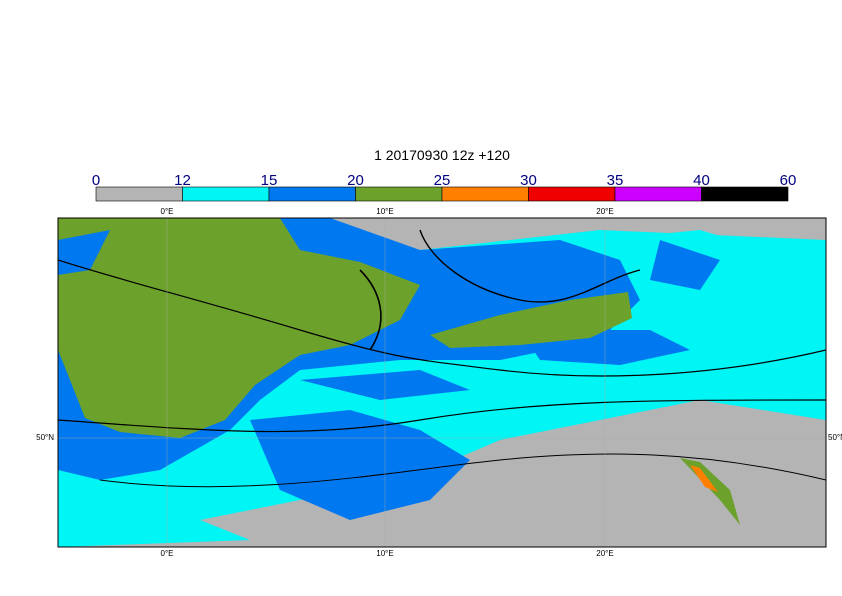  I want to click on colorbar-label: 40, so click(701, 180).